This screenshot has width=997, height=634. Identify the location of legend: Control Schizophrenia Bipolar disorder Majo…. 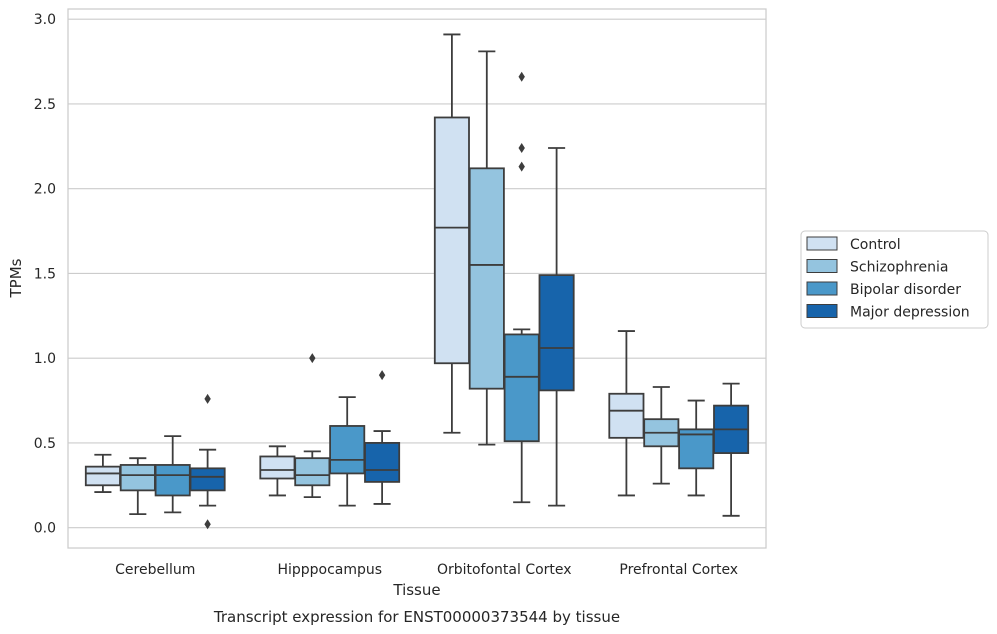
(894, 279).